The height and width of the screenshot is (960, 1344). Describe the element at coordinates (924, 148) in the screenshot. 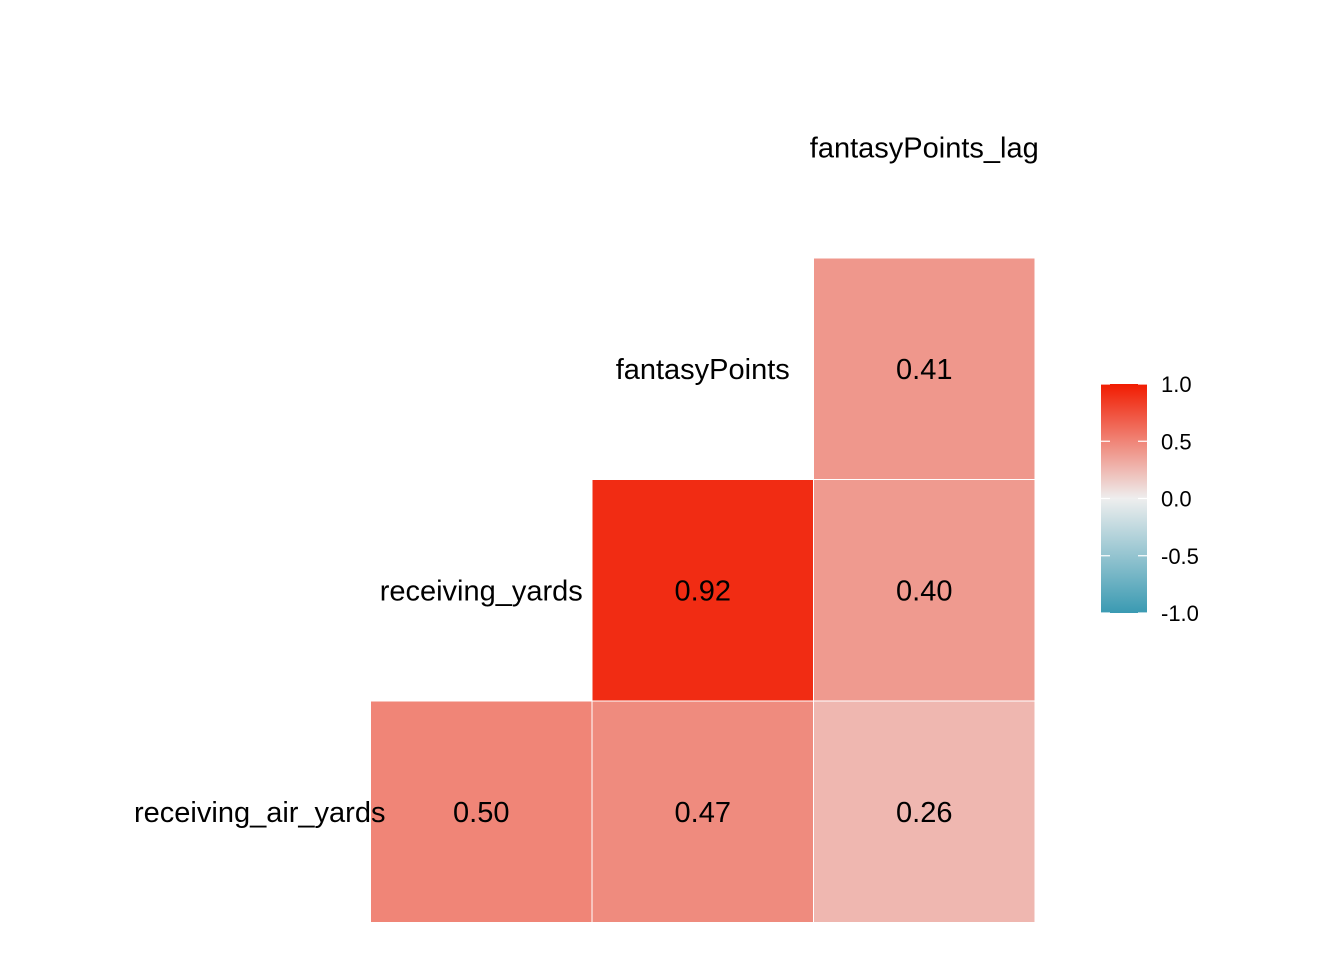

I see `variable-label-fantasyPoints_lag: fantasyPoints_lag` at that location.